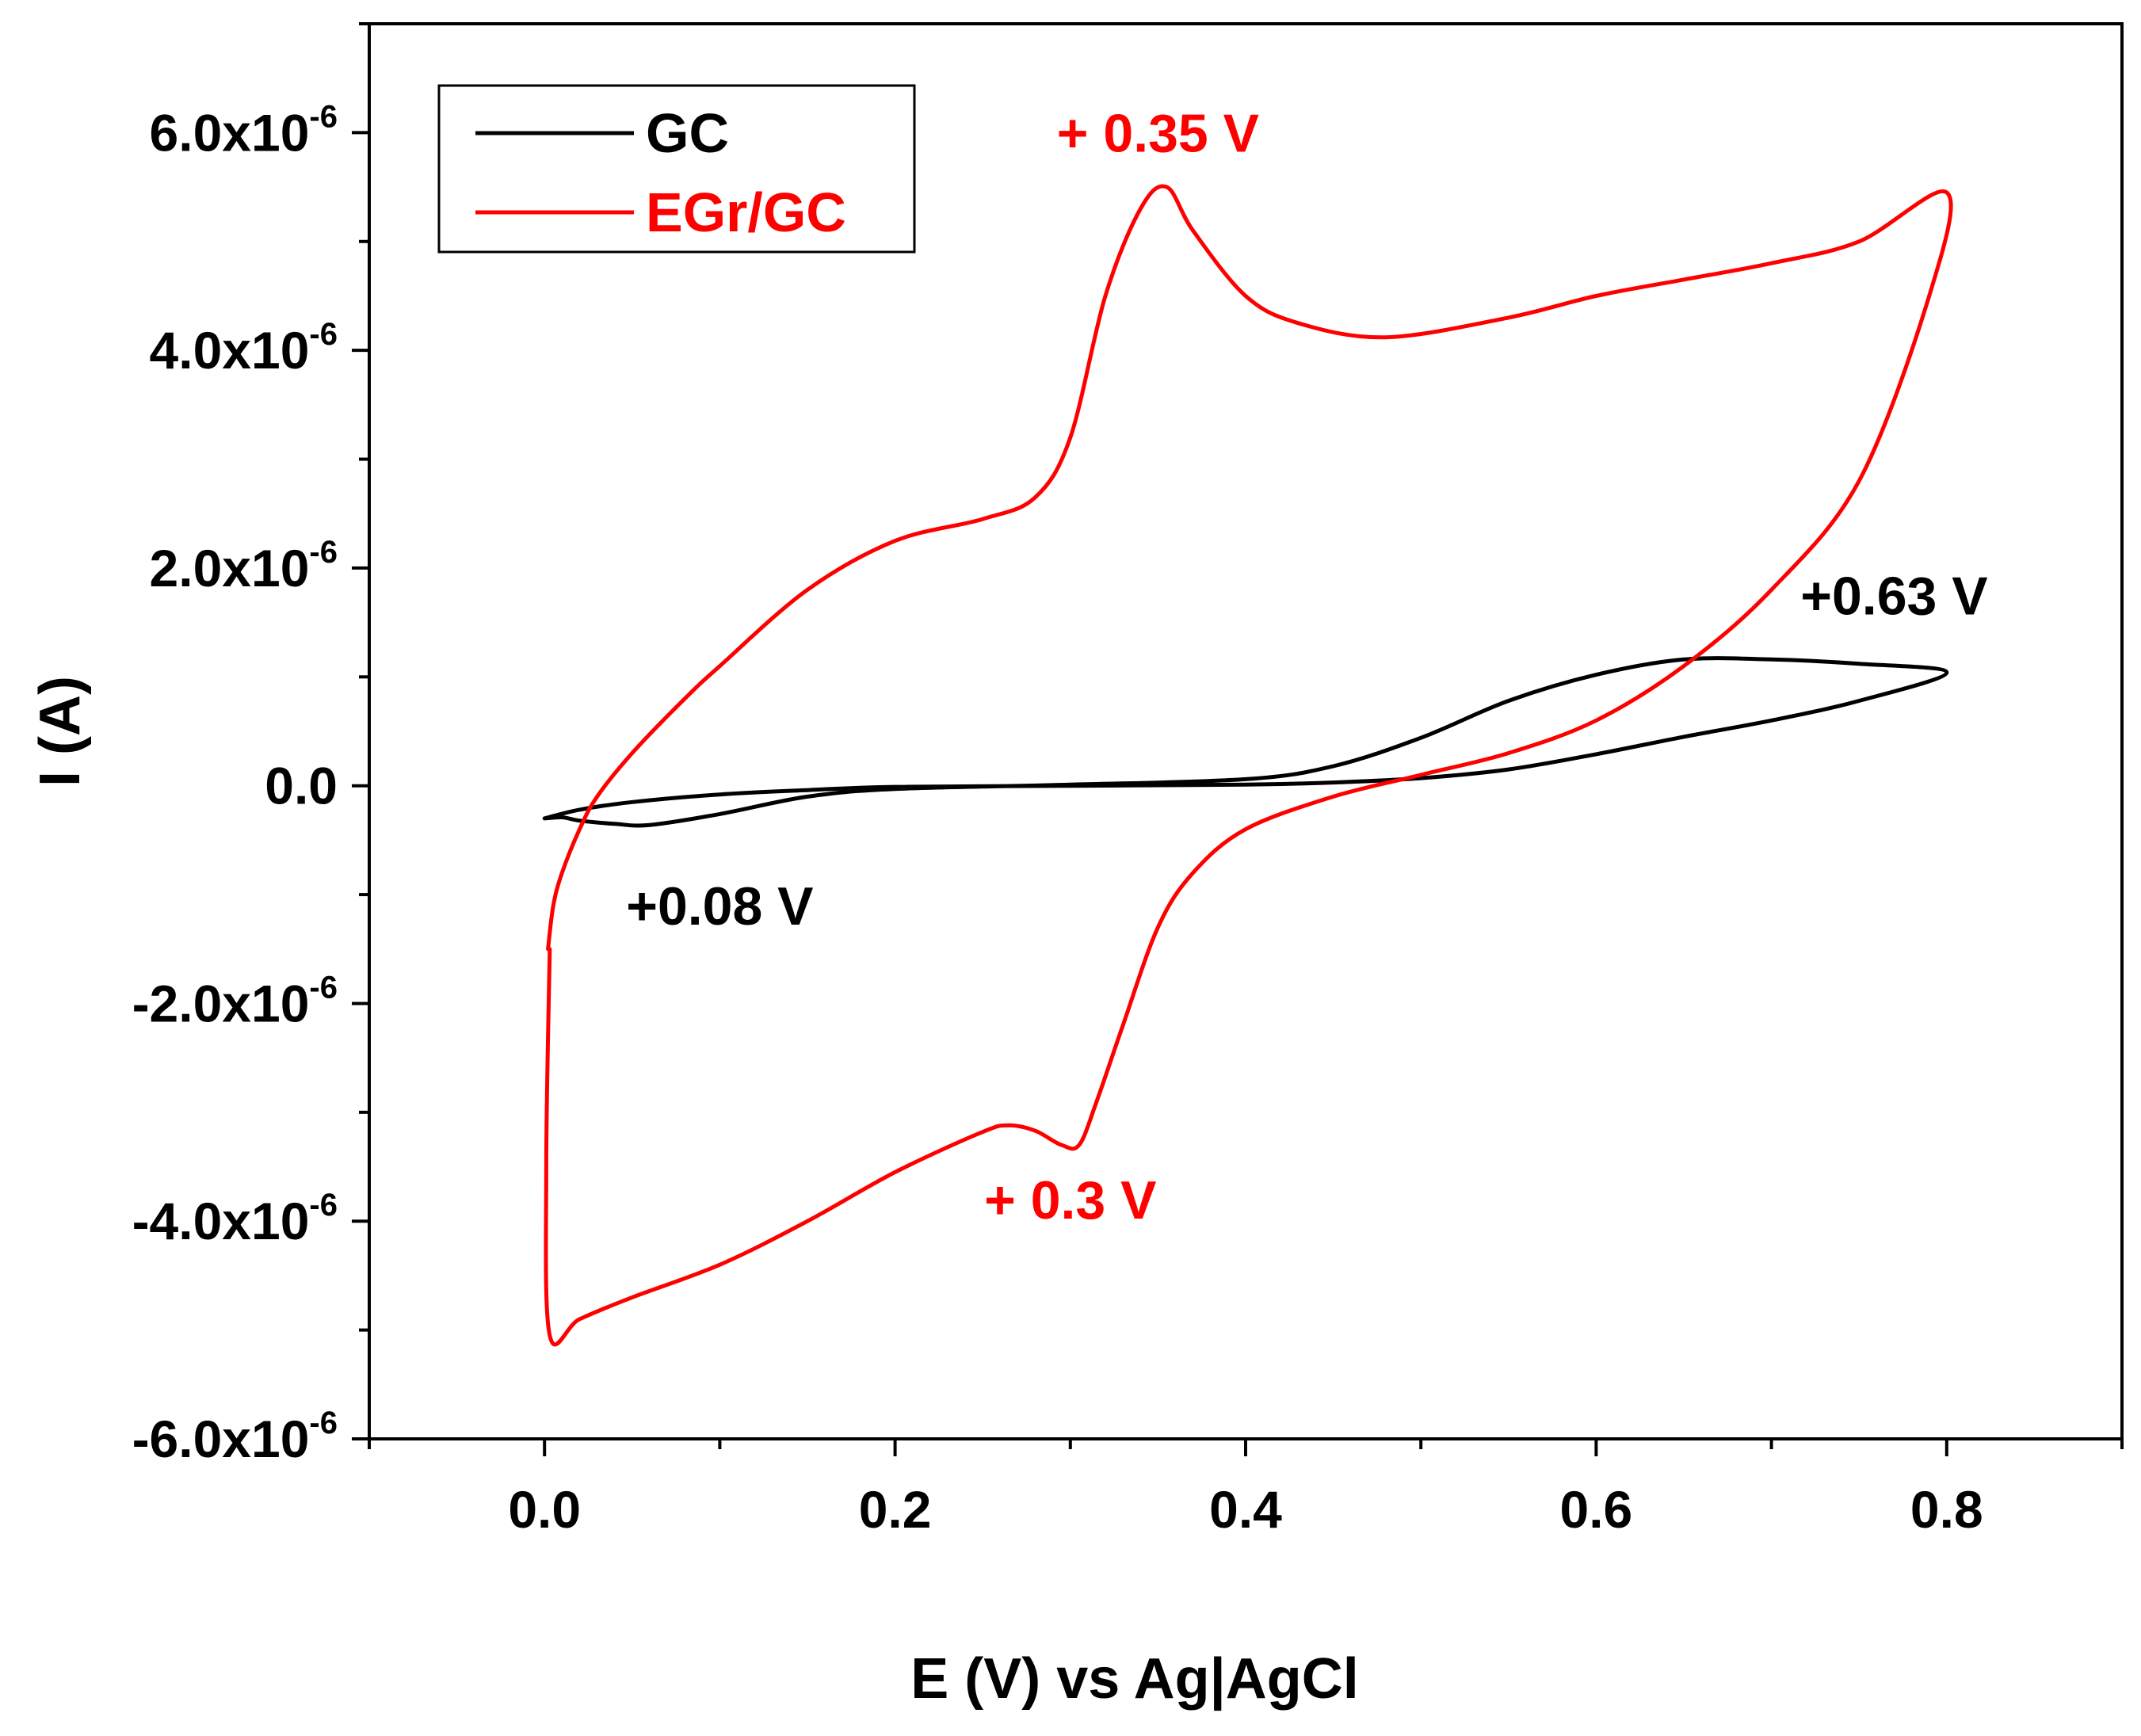 The height and width of the screenshot is (1736, 2141). Describe the element at coordinates (746, 212) in the screenshot. I see `legend-label-egr-gc: EGr/GC` at that location.